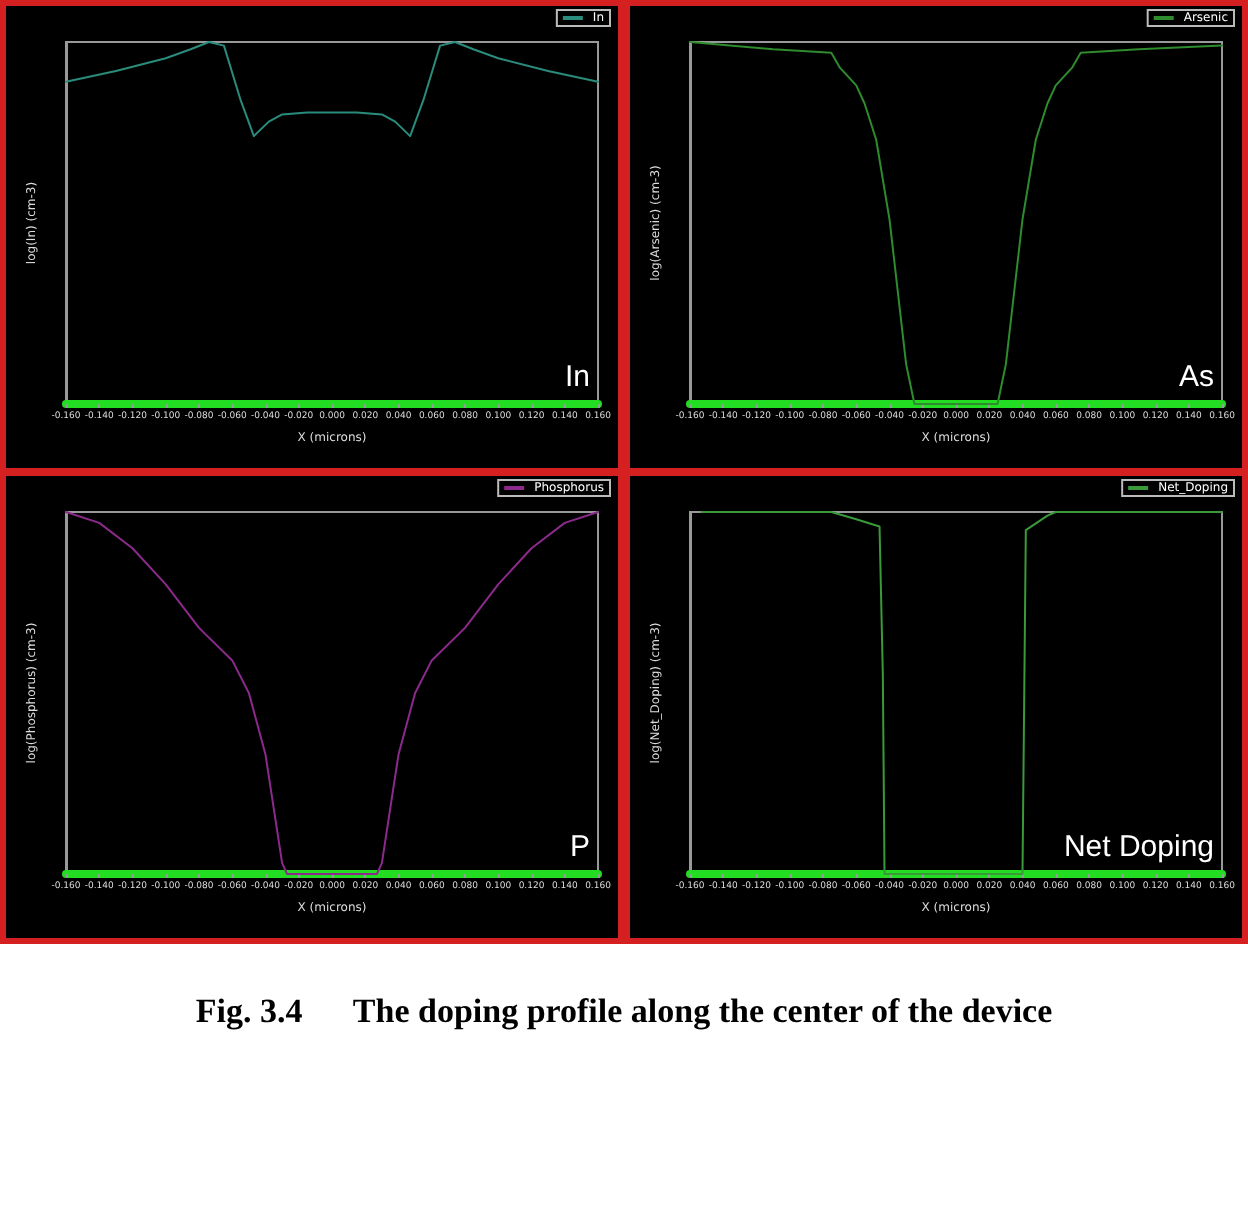 Image resolution: width=1248 pixels, height=1218 pixels. I want to click on annotation: In, so click(577, 377).